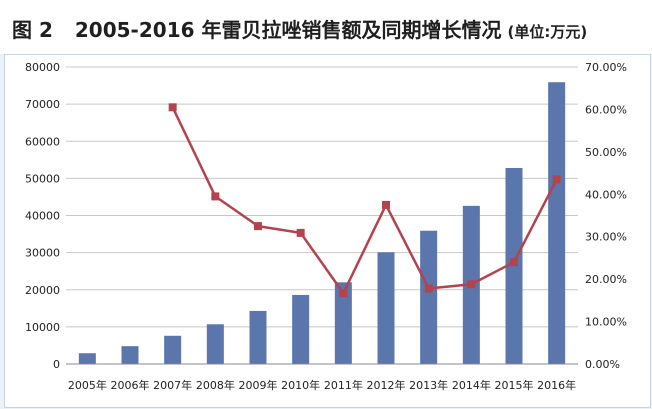  What do you see at coordinates (32, 30) in the screenshot?
I see `figure-number: 图 2` at bounding box center [32, 30].